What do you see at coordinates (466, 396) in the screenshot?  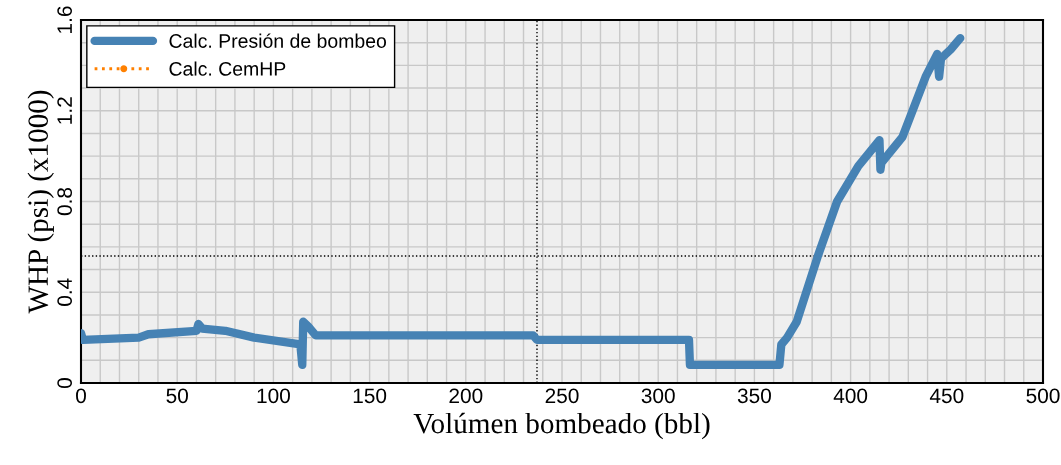 I see `x-tick-label: 200` at bounding box center [466, 396].